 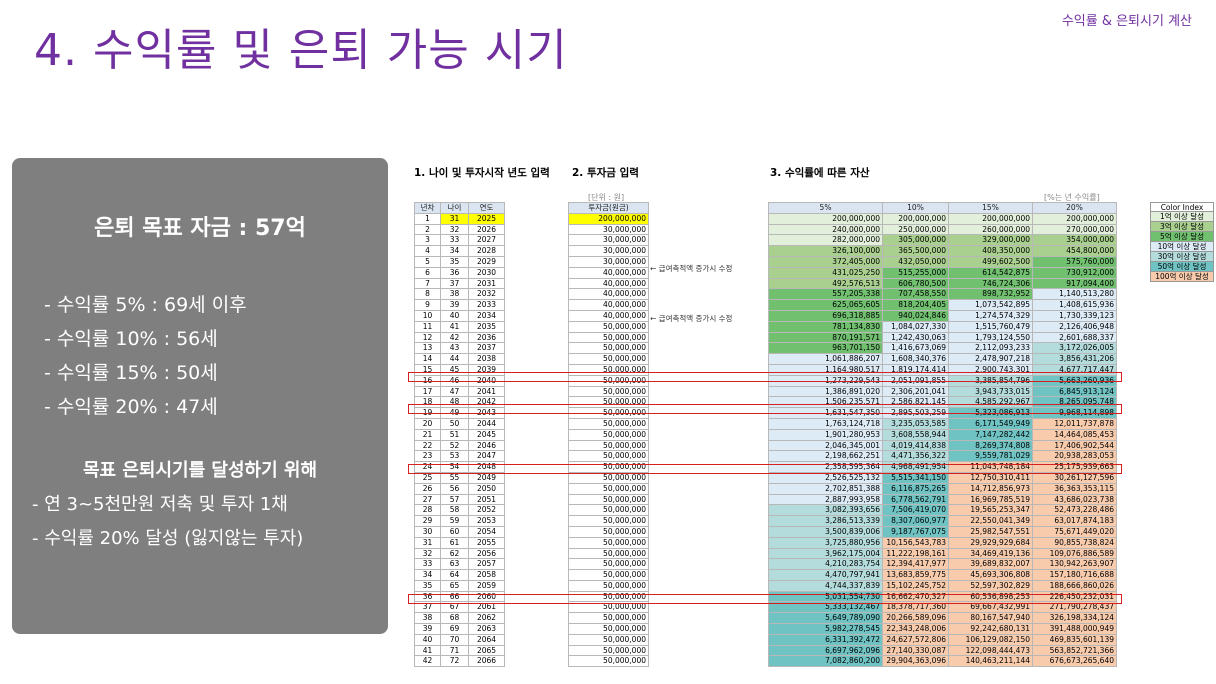 What do you see at coordinates (427, 510) in the screenshot?
I see `year-index-cell: 28` at bounding box center [427, 510].